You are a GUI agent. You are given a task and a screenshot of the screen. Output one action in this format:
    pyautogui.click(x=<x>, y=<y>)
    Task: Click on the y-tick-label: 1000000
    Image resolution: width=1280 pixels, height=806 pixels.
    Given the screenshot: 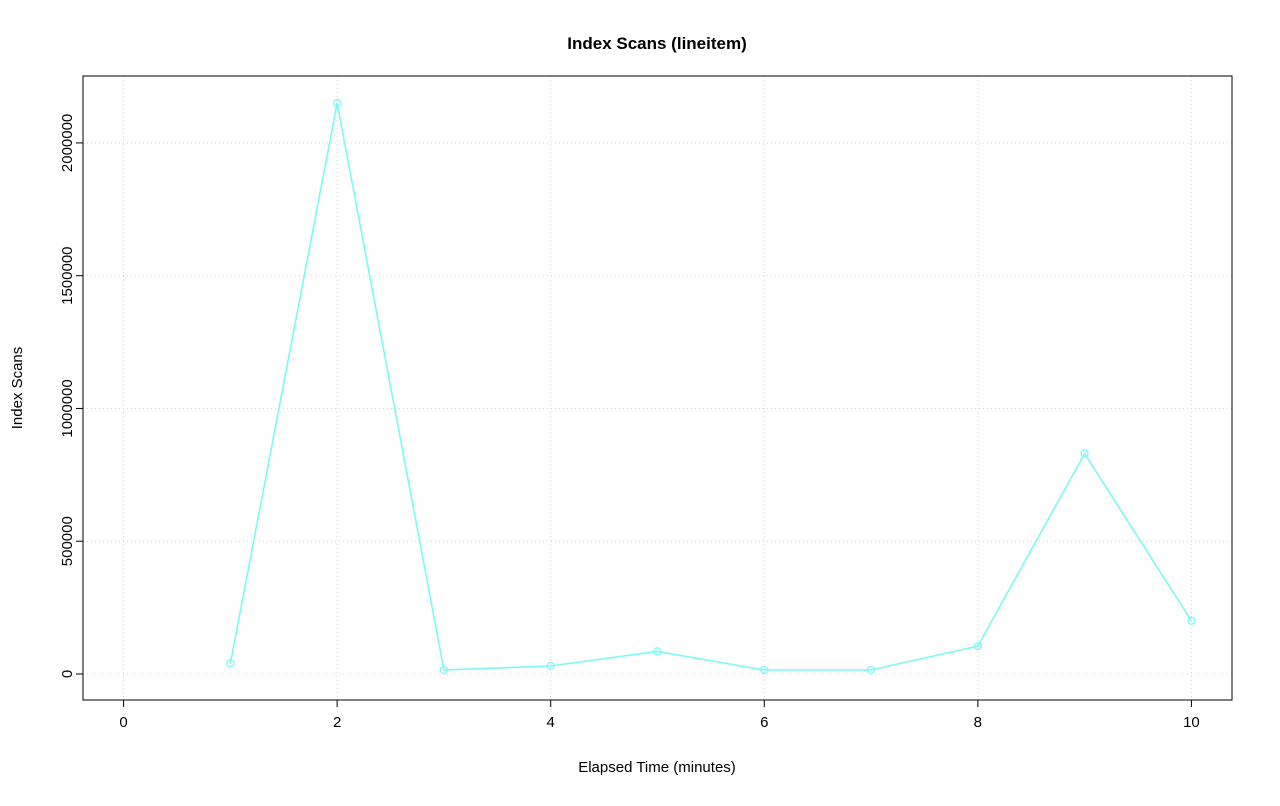 What is the action you would take?
    pyautogui.click(x=67, y=408)
    